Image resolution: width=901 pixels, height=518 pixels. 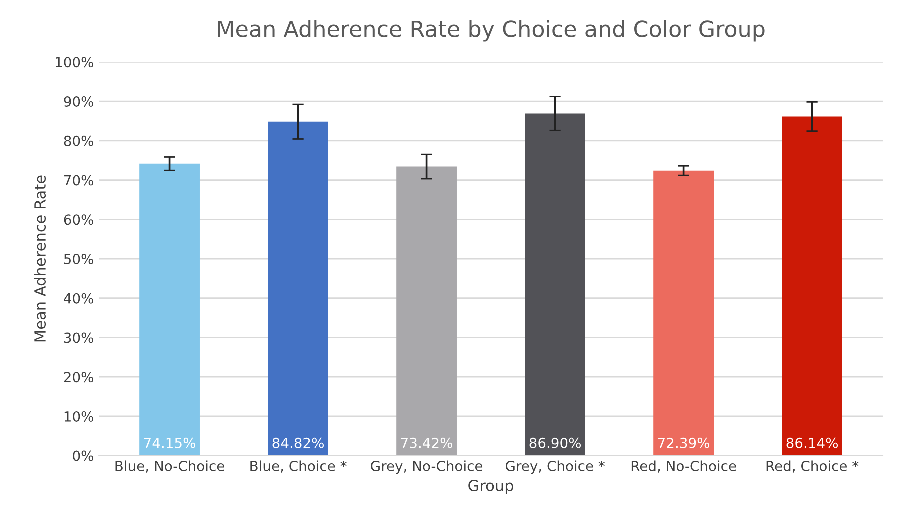 I want to click on data-label: 86.14%, so click(x=812, y=443).